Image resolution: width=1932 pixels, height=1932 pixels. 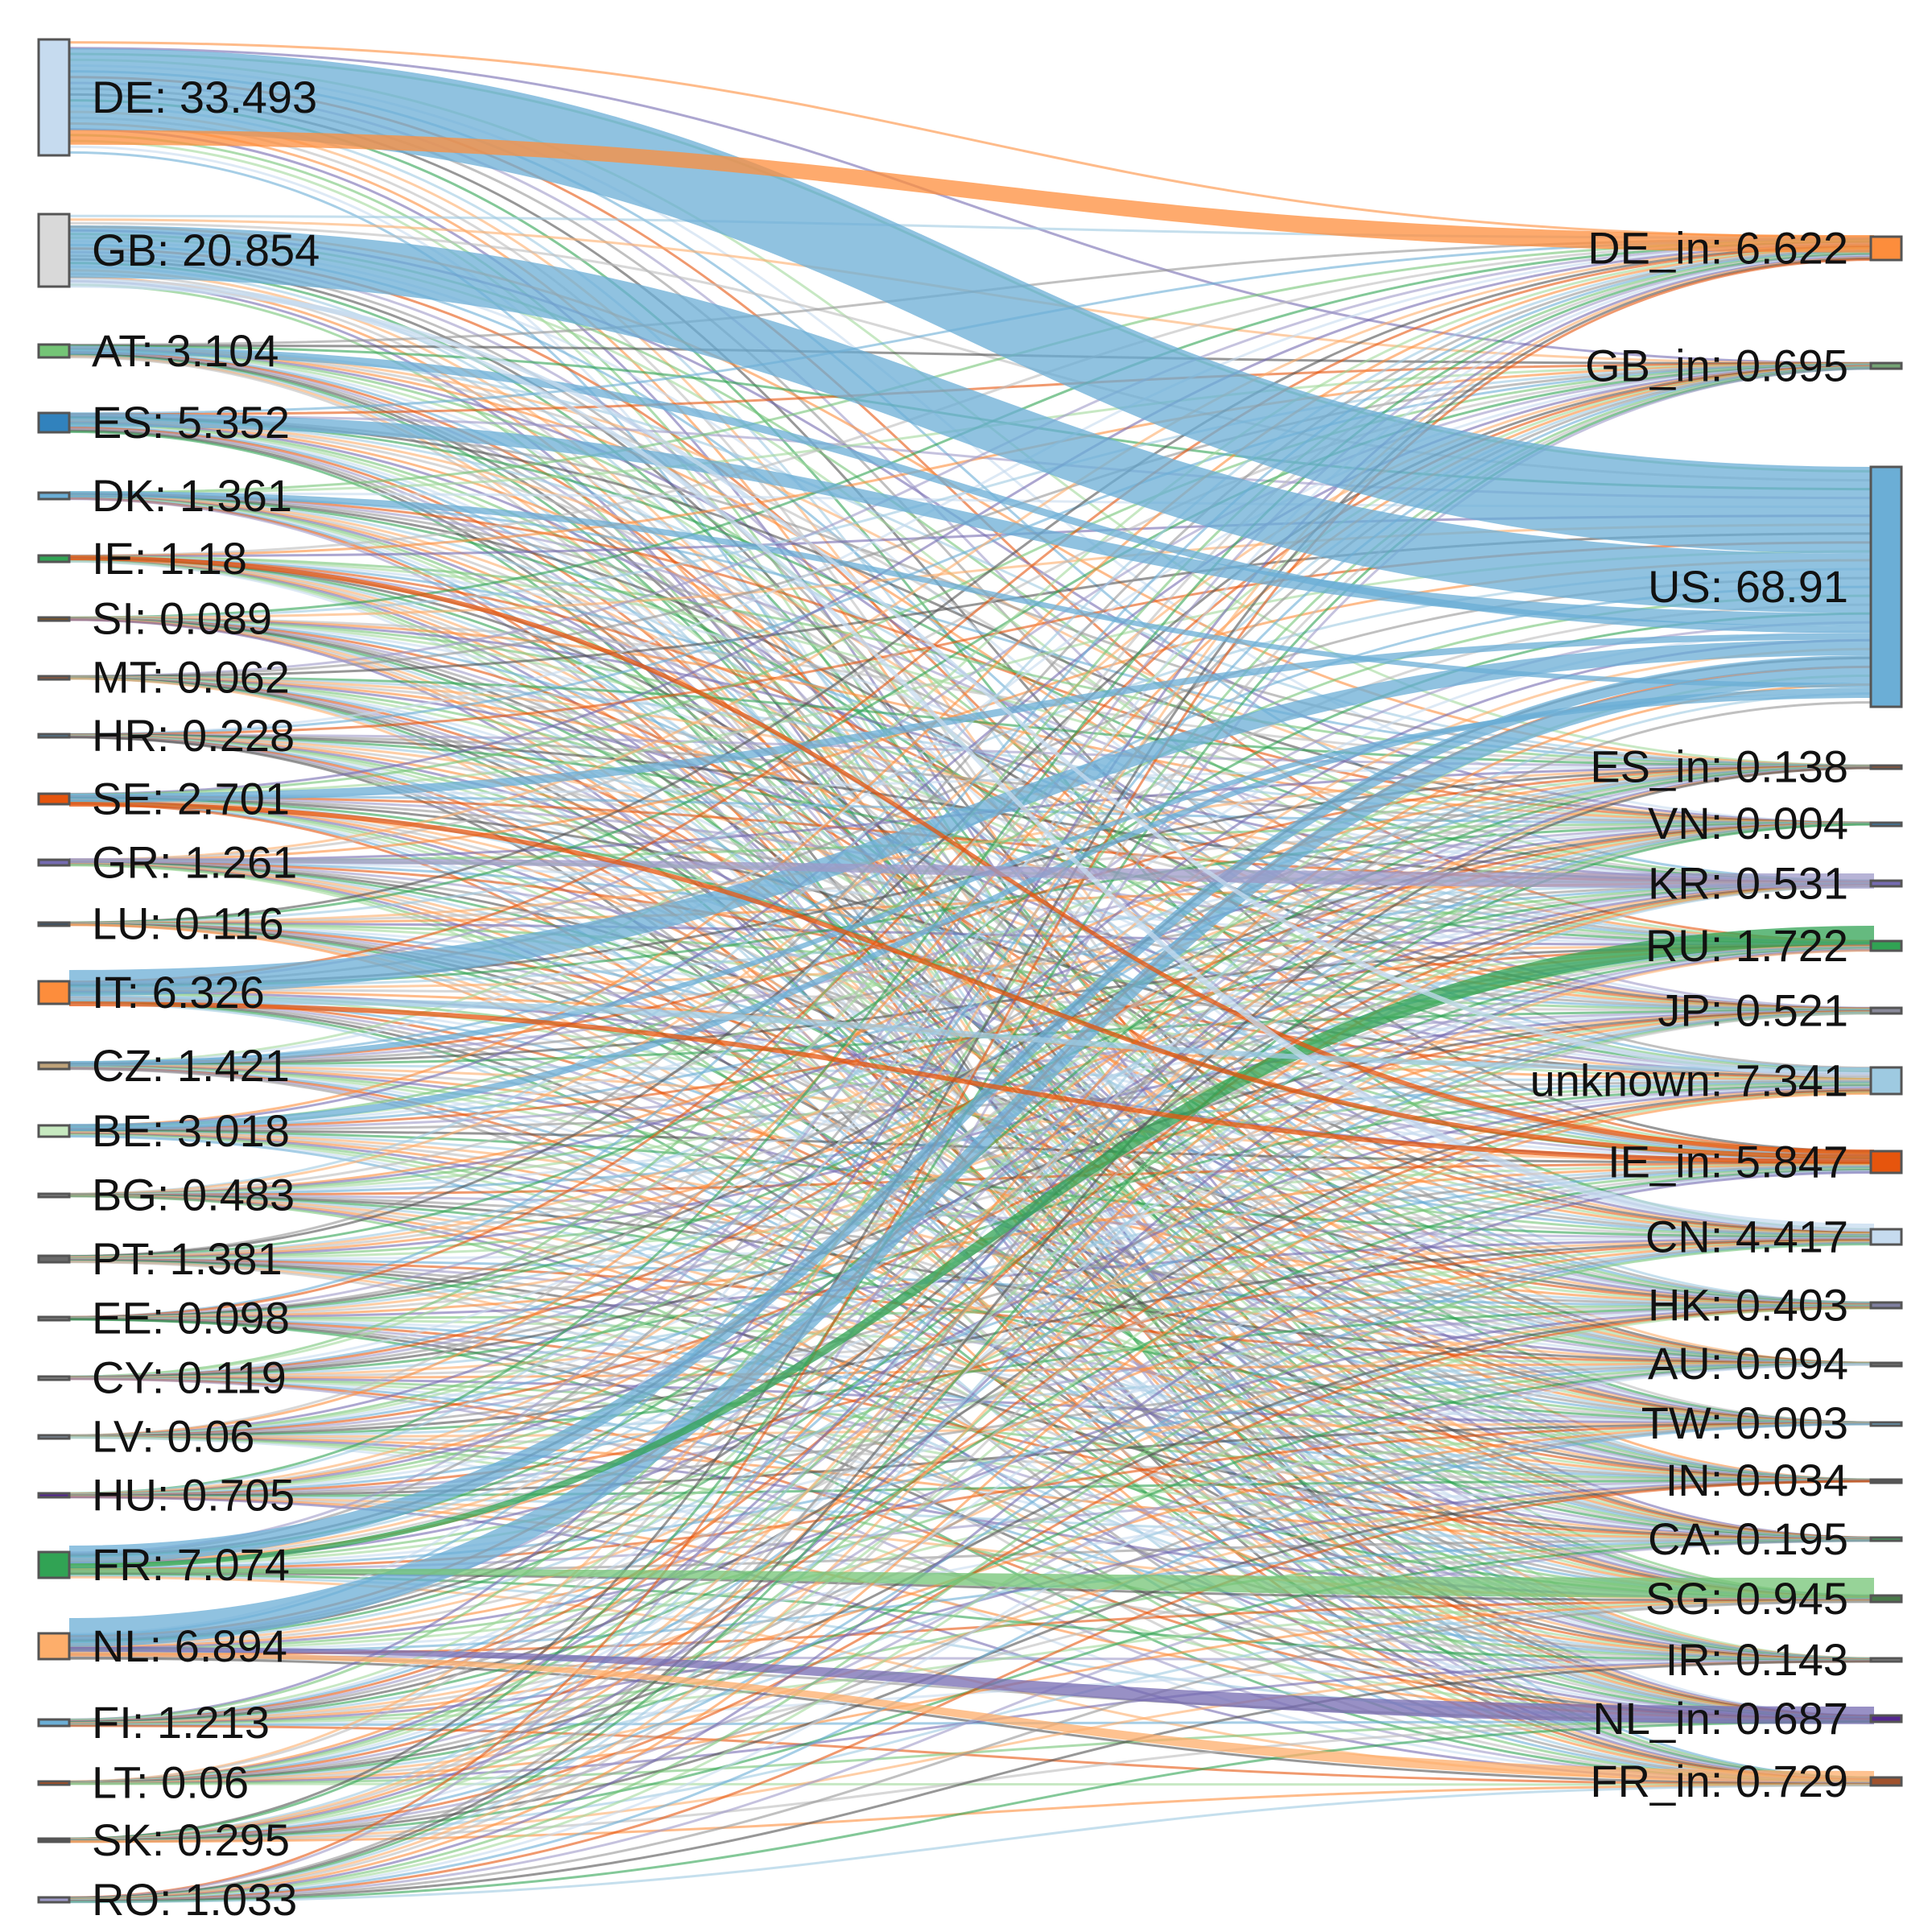 What do you see at coordinates (54, 1495) in the screenshot?
I see `node-HU` at bounding box center [54, 1495].